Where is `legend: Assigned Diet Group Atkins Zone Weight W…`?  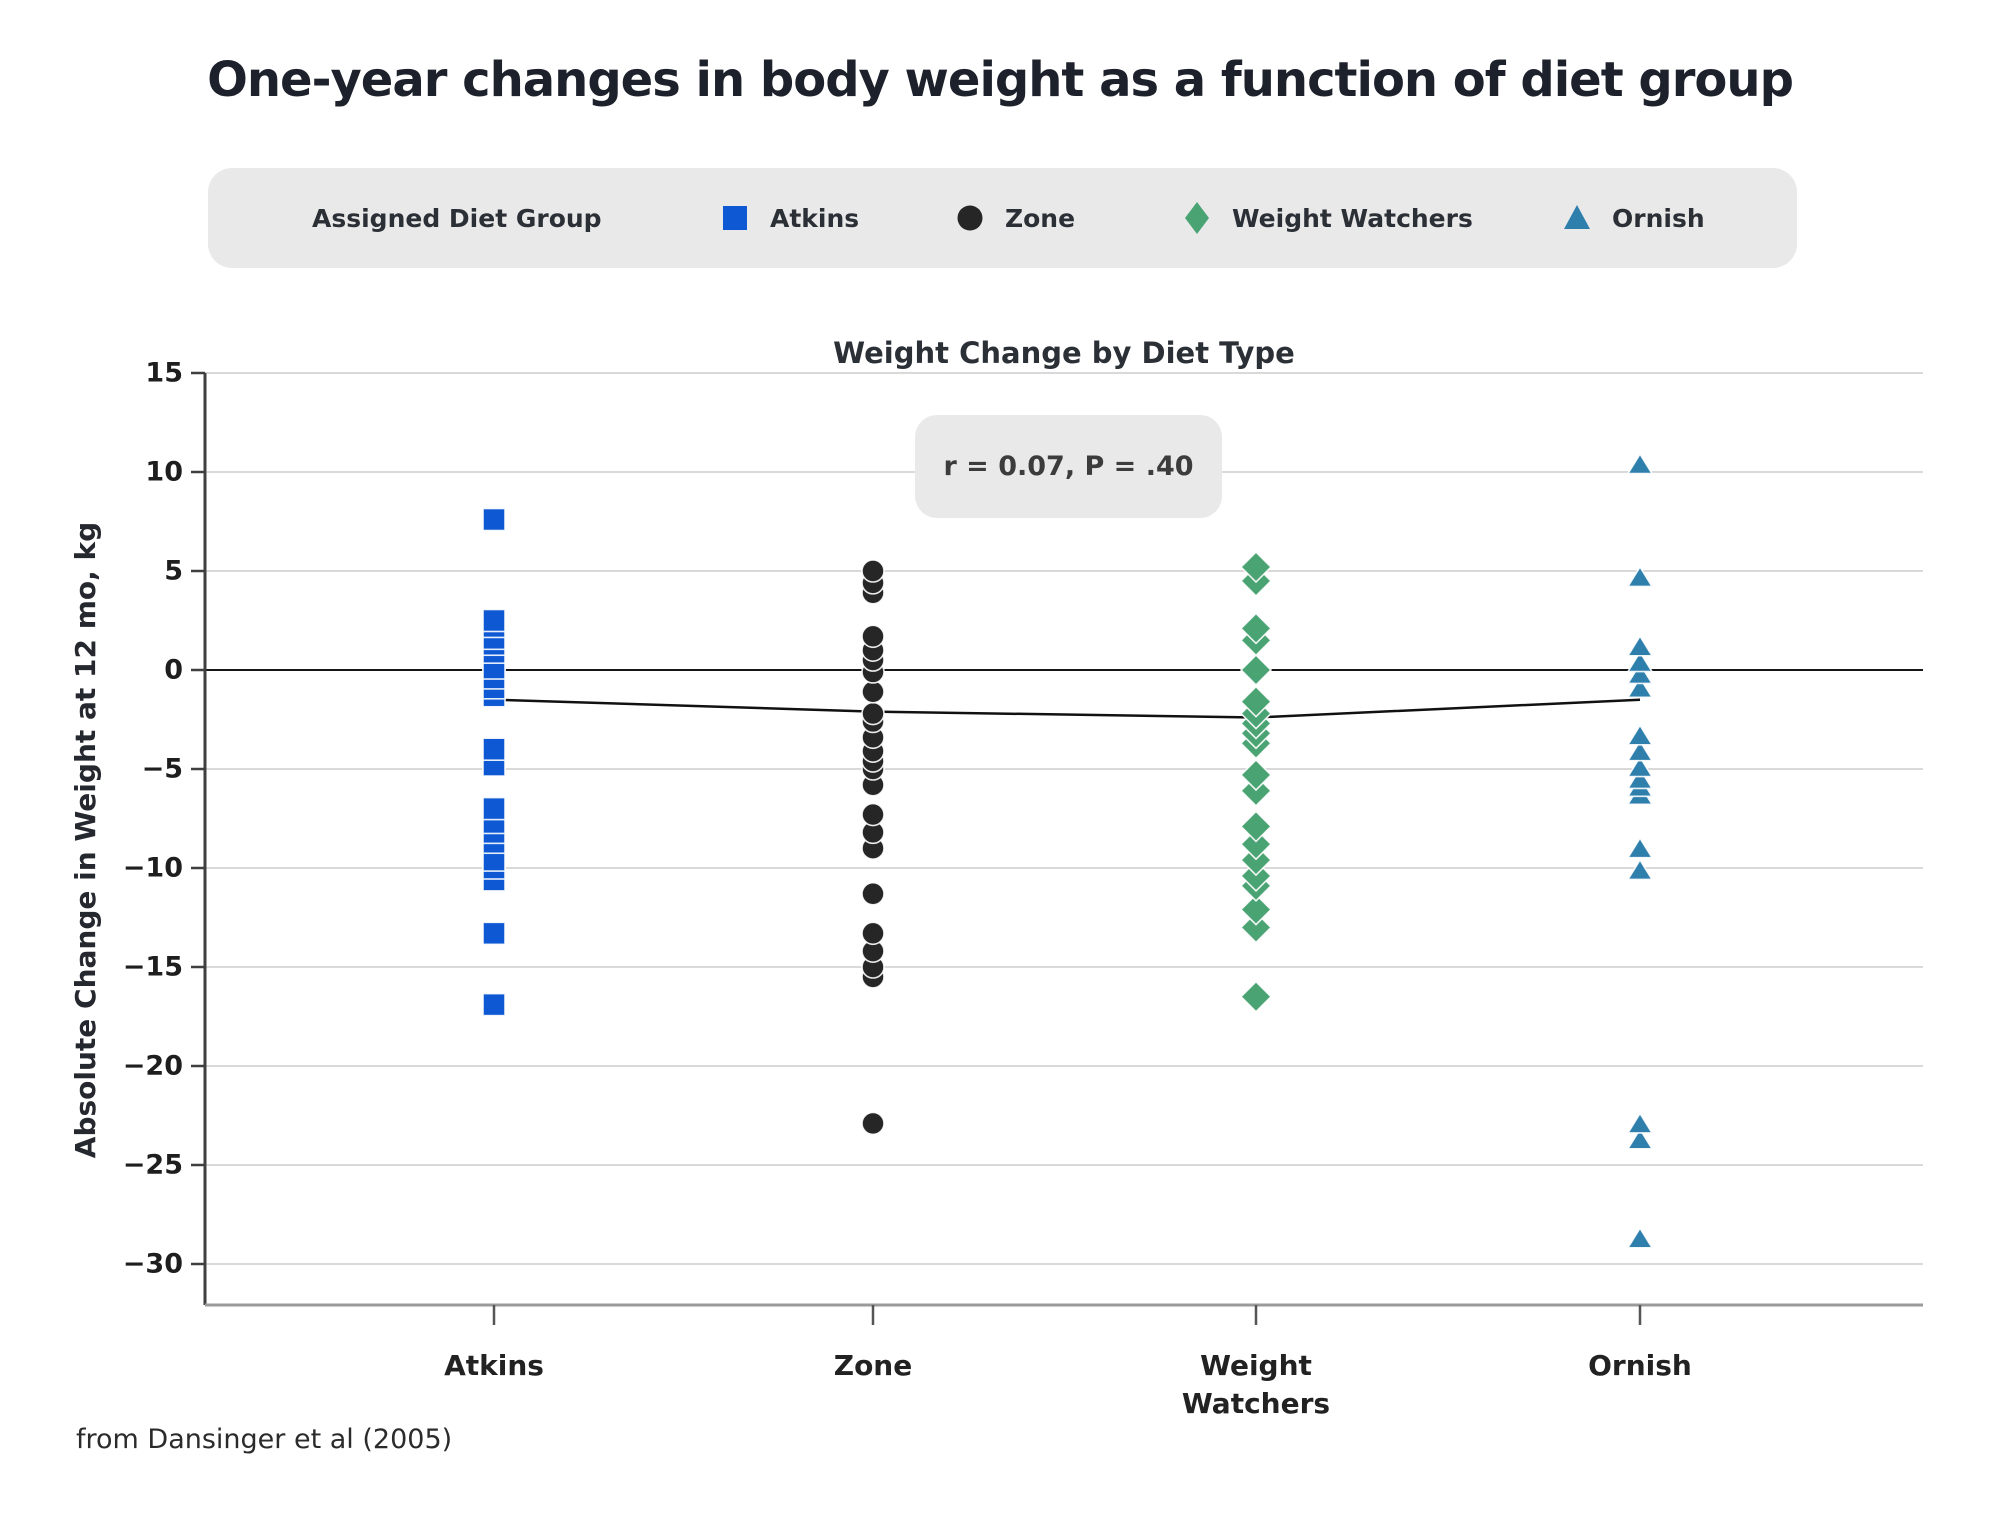
legend: Assigned Diet Group Atkins Zone Weight W… is located at coordinates (1002, 218).